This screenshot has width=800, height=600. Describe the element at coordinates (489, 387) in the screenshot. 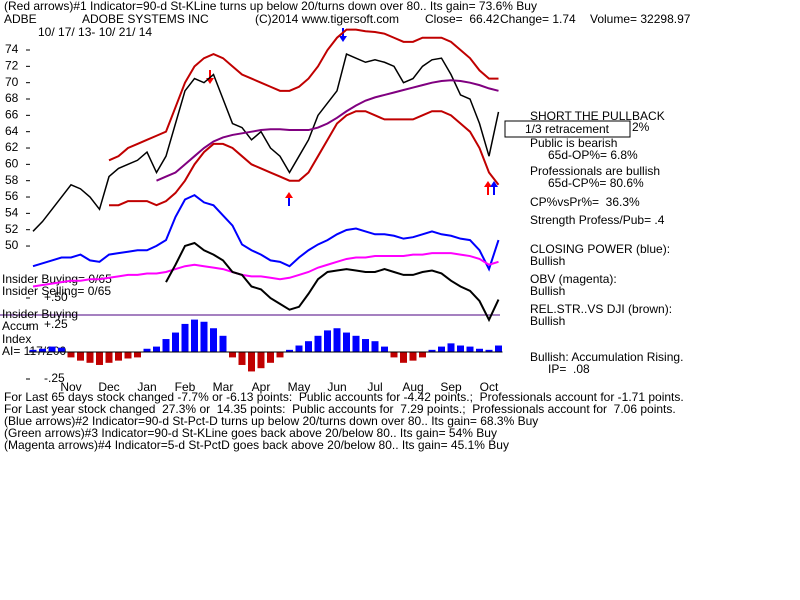

I see `x-tick-label: Oct` at that location.